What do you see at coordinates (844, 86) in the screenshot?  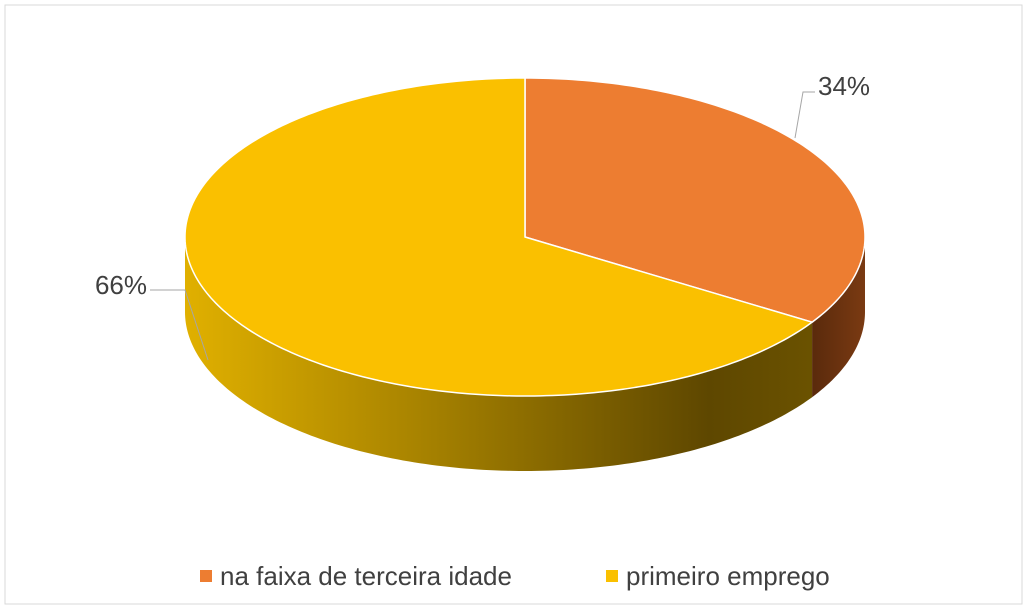 I see `data-label: 34%` at bounding box center [844, 86].